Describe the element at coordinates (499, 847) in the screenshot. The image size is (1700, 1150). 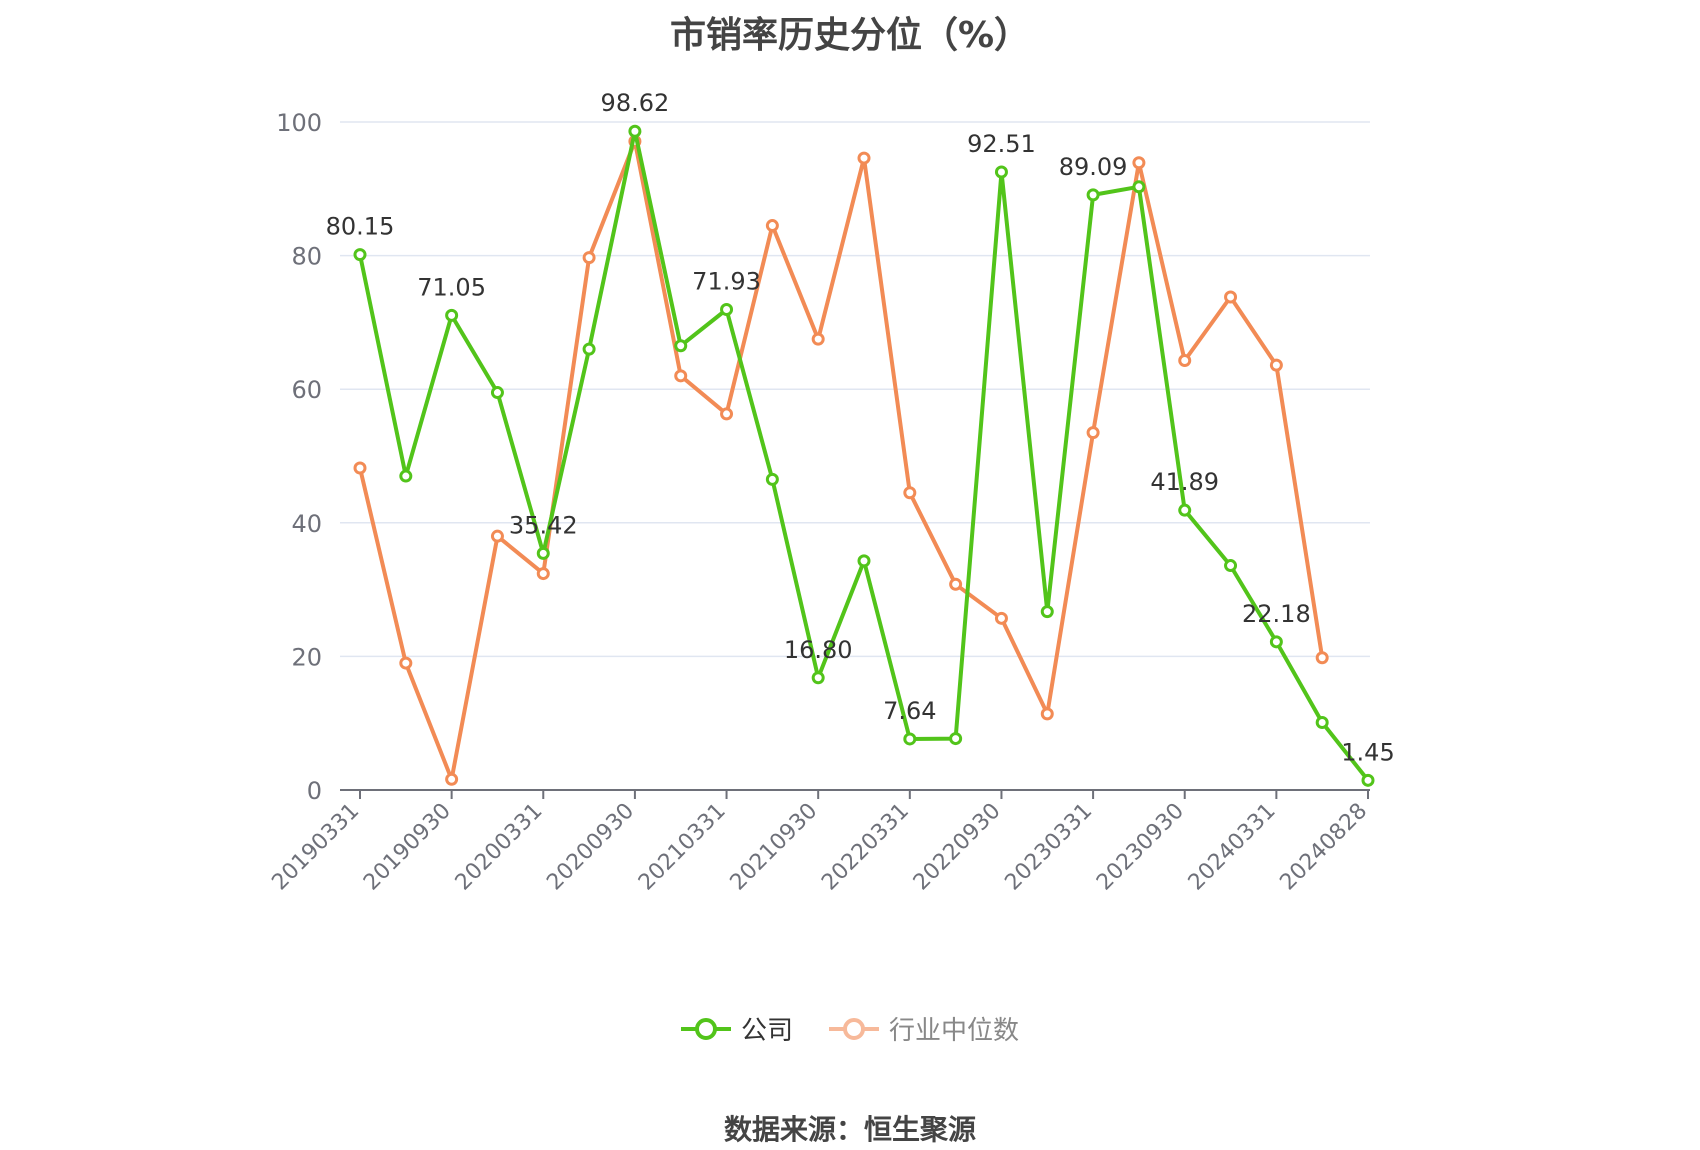
I see `x-tick-label: 20200331` at that location.